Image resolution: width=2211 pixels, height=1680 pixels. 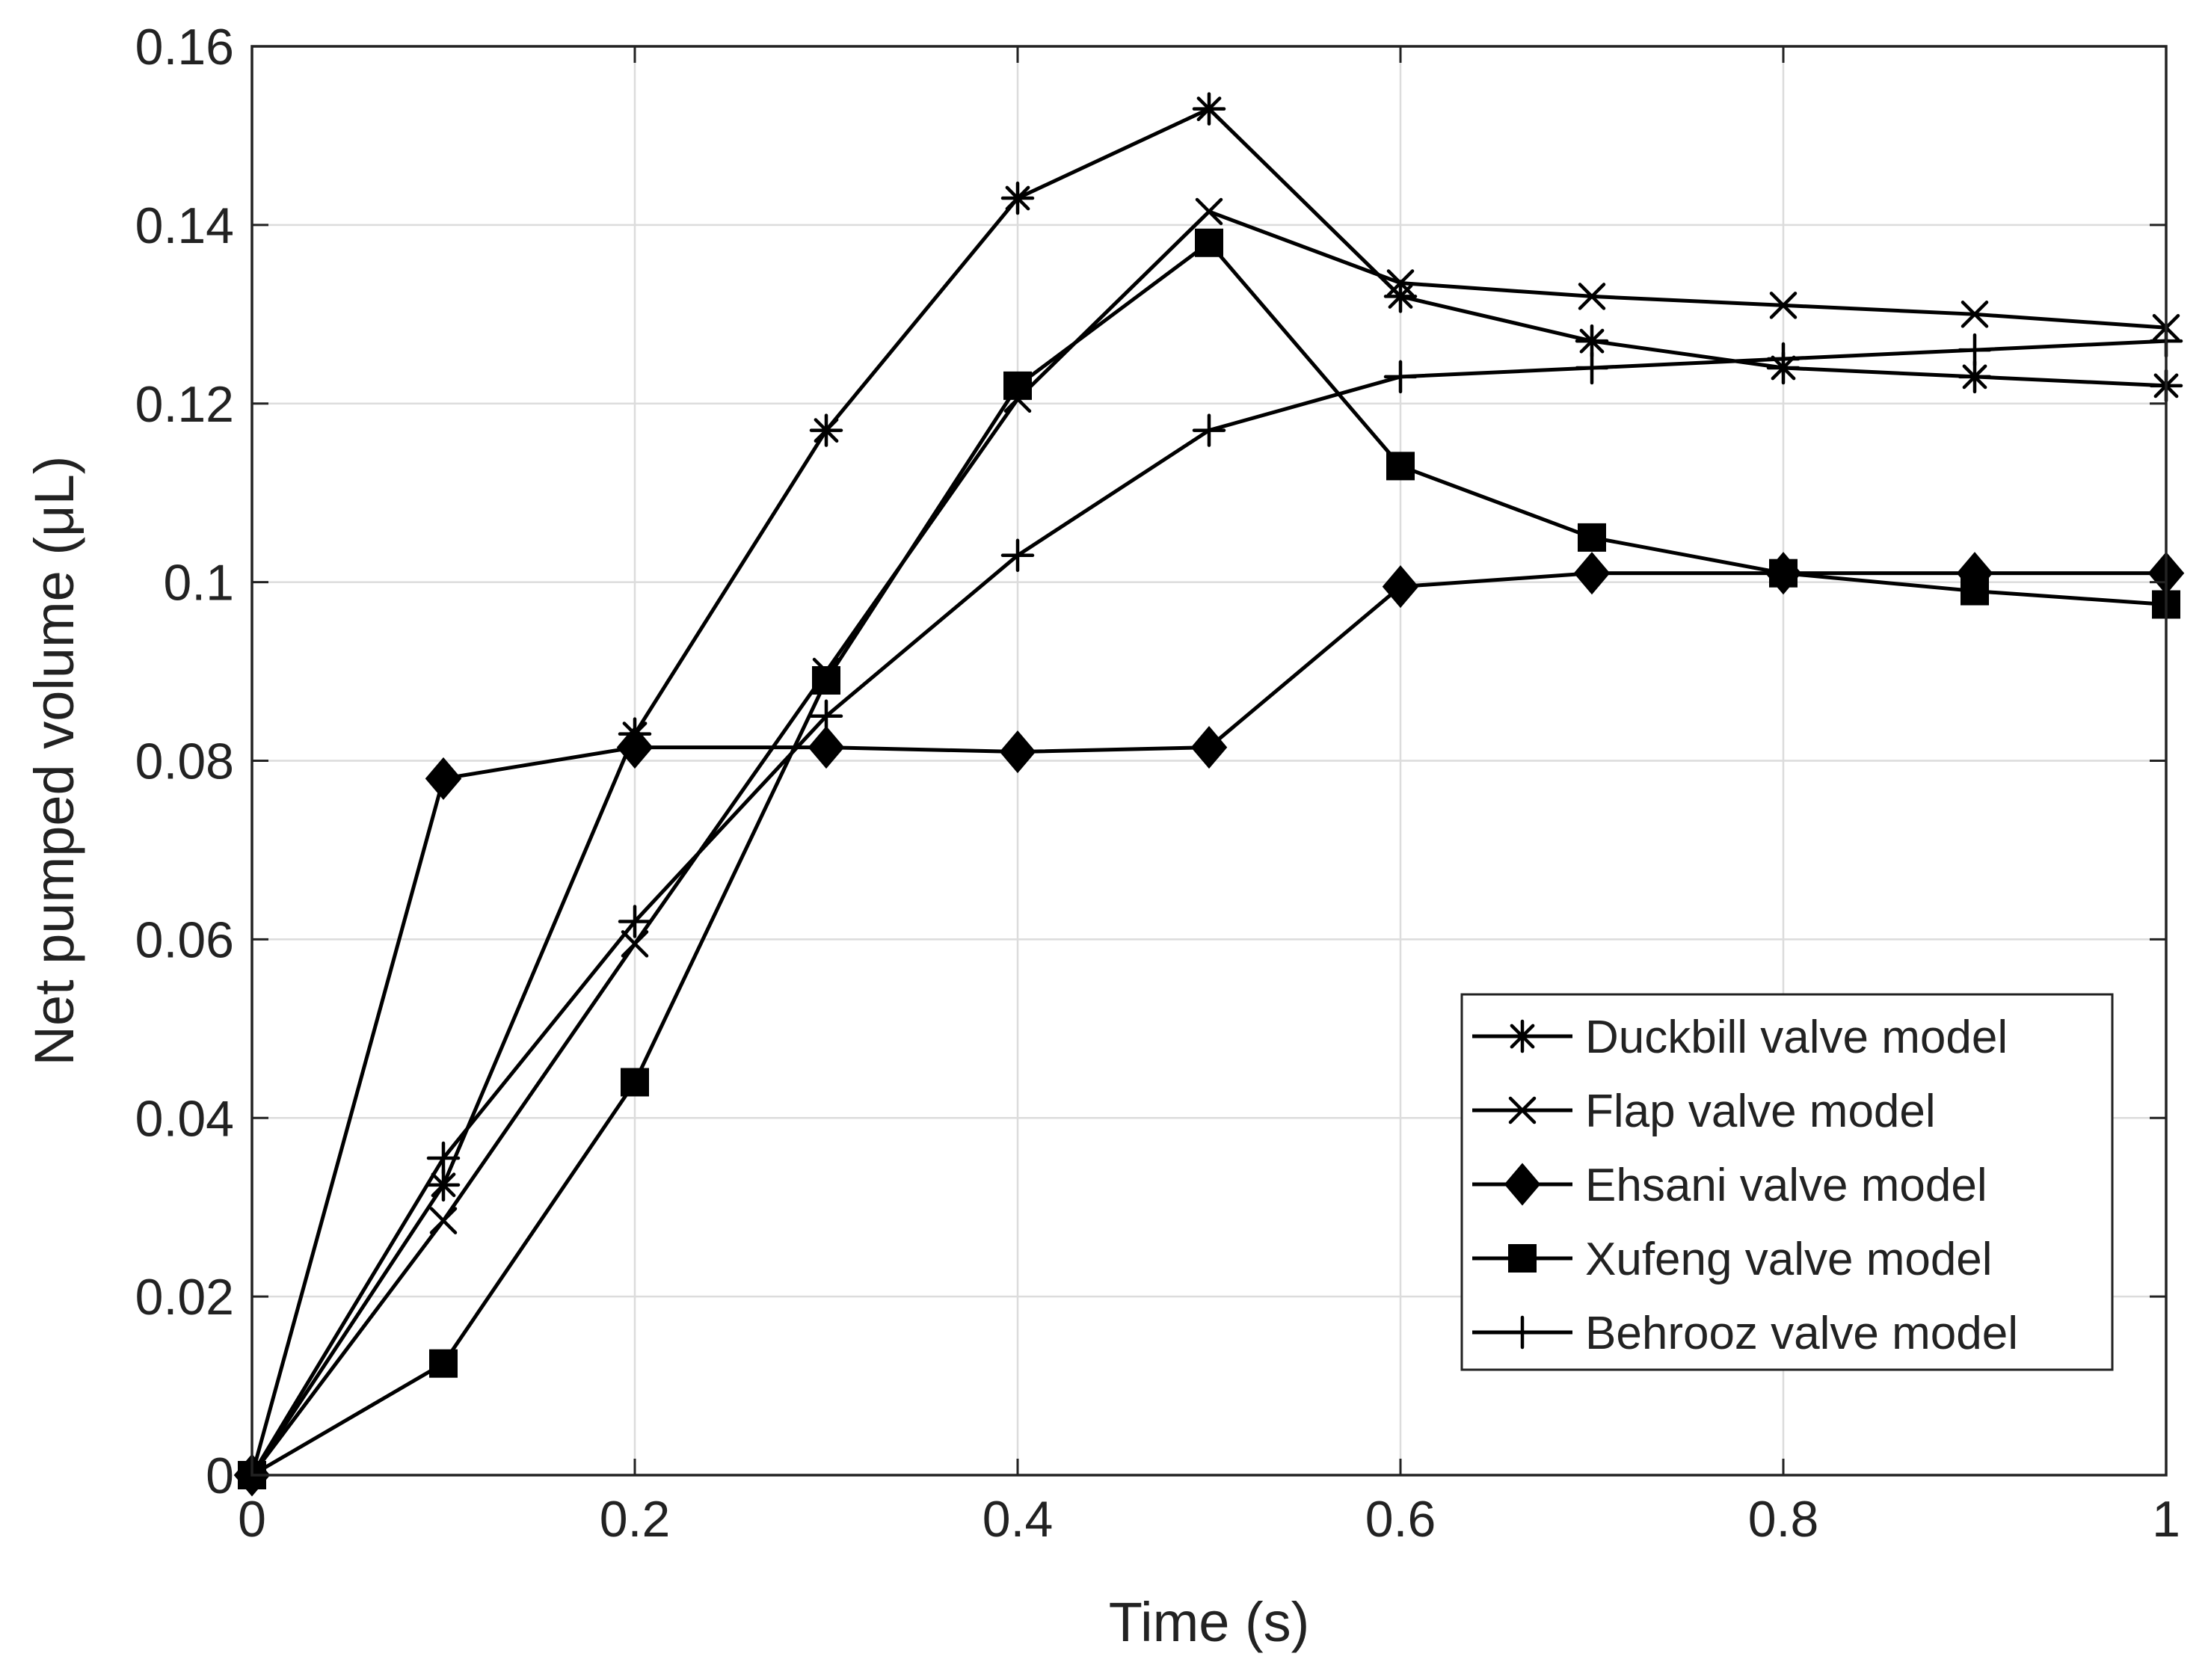 I want to click on y-tick-label: 0.1, so click(x=198, y=583).